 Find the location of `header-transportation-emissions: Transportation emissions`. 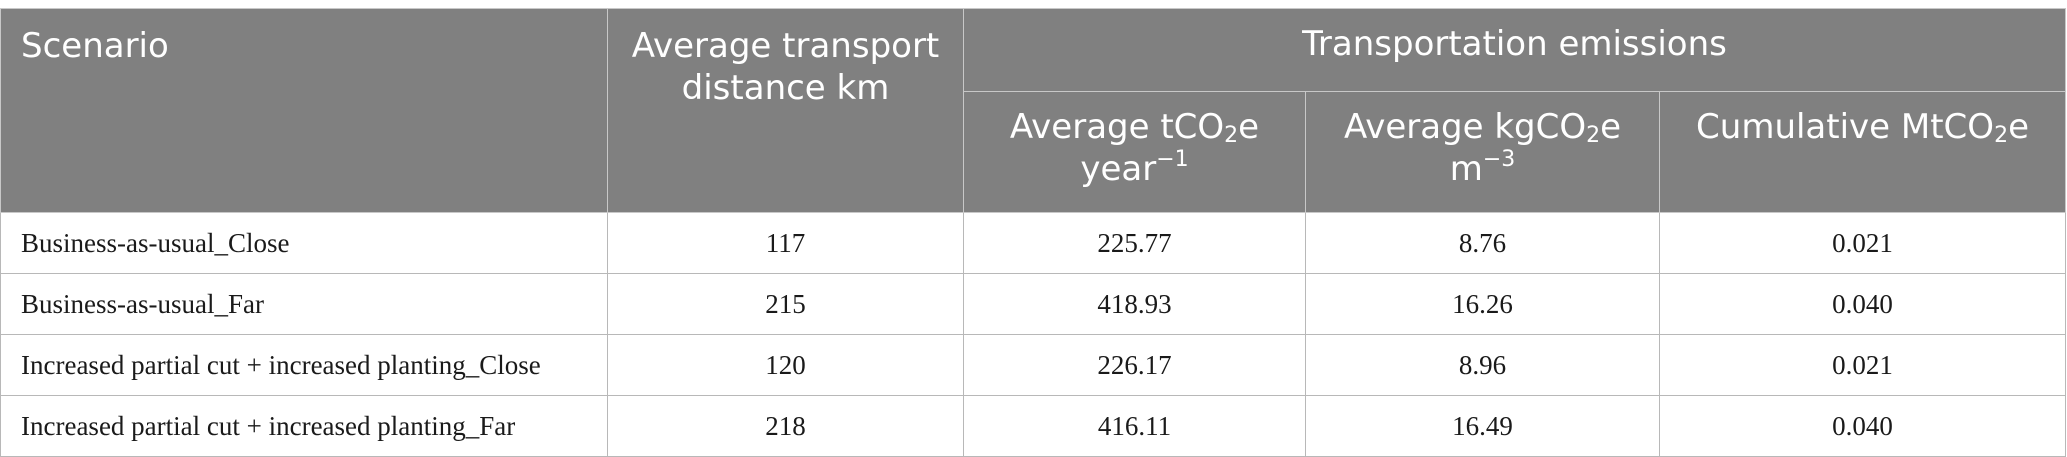

header-transportation-emissions: Transportation emissions is located at coordinates (1514, 50).